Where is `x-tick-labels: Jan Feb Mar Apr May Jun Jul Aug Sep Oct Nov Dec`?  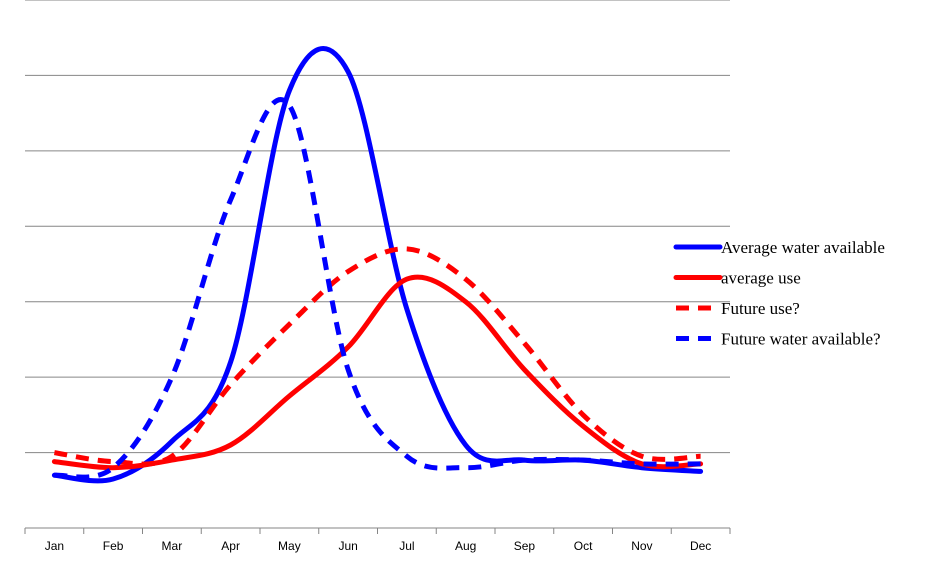
x-tick-labels: Jan Feb Mar Apr May Jun Jul Aug Sep Oct Nov Dec is located at coordinates (378, 546).